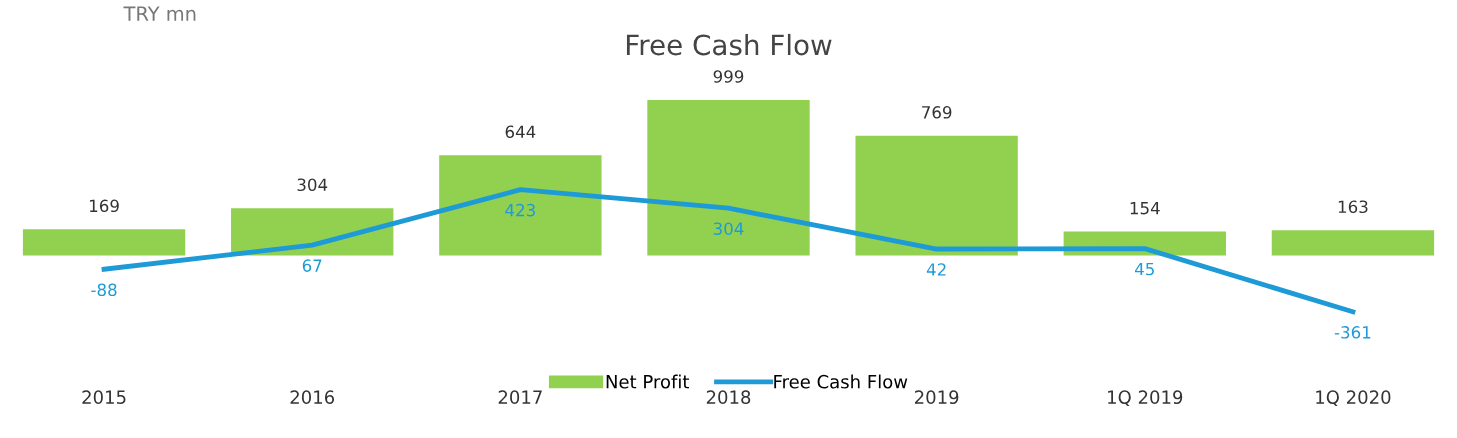 This screenshot has width=1457, height=438. What do you see at coordinates (520, 210) in the screenshot?
I see `data-label: 423` at bounding box center [520, 210].